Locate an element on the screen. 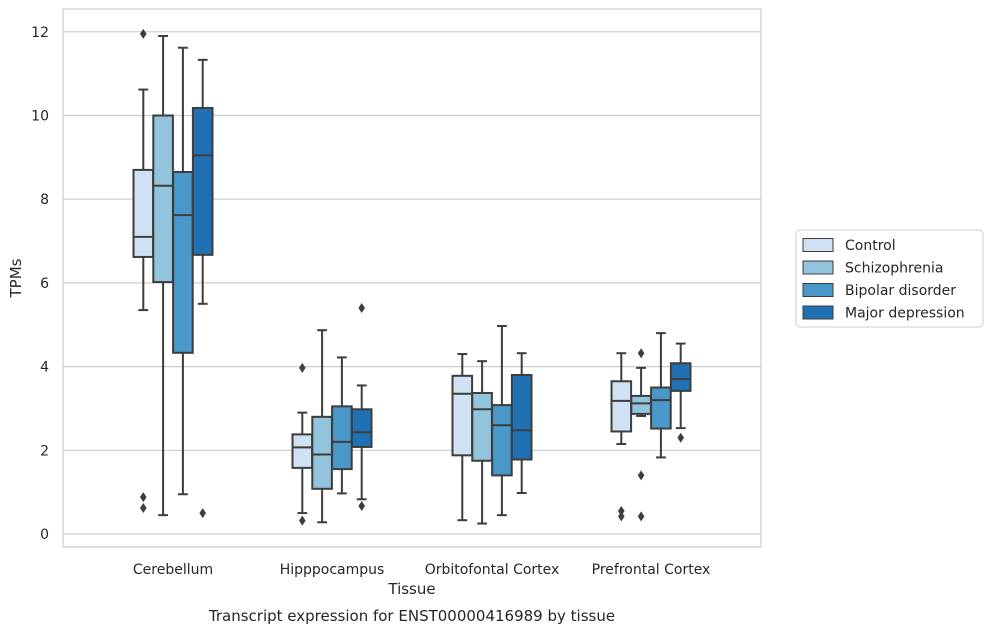  y-axis-label: TPMs is located at coordinates (16, 278).